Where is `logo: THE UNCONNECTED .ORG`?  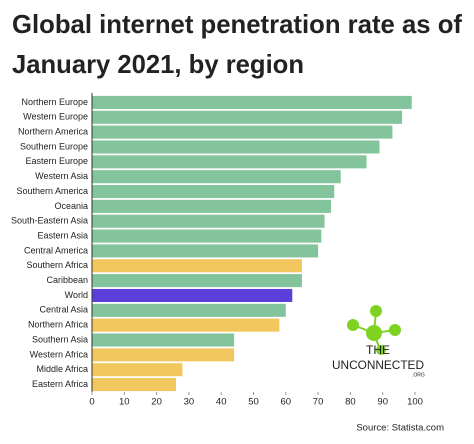 logo: THE UNCONNECTED .ORG is located at coordinates (378, 341).